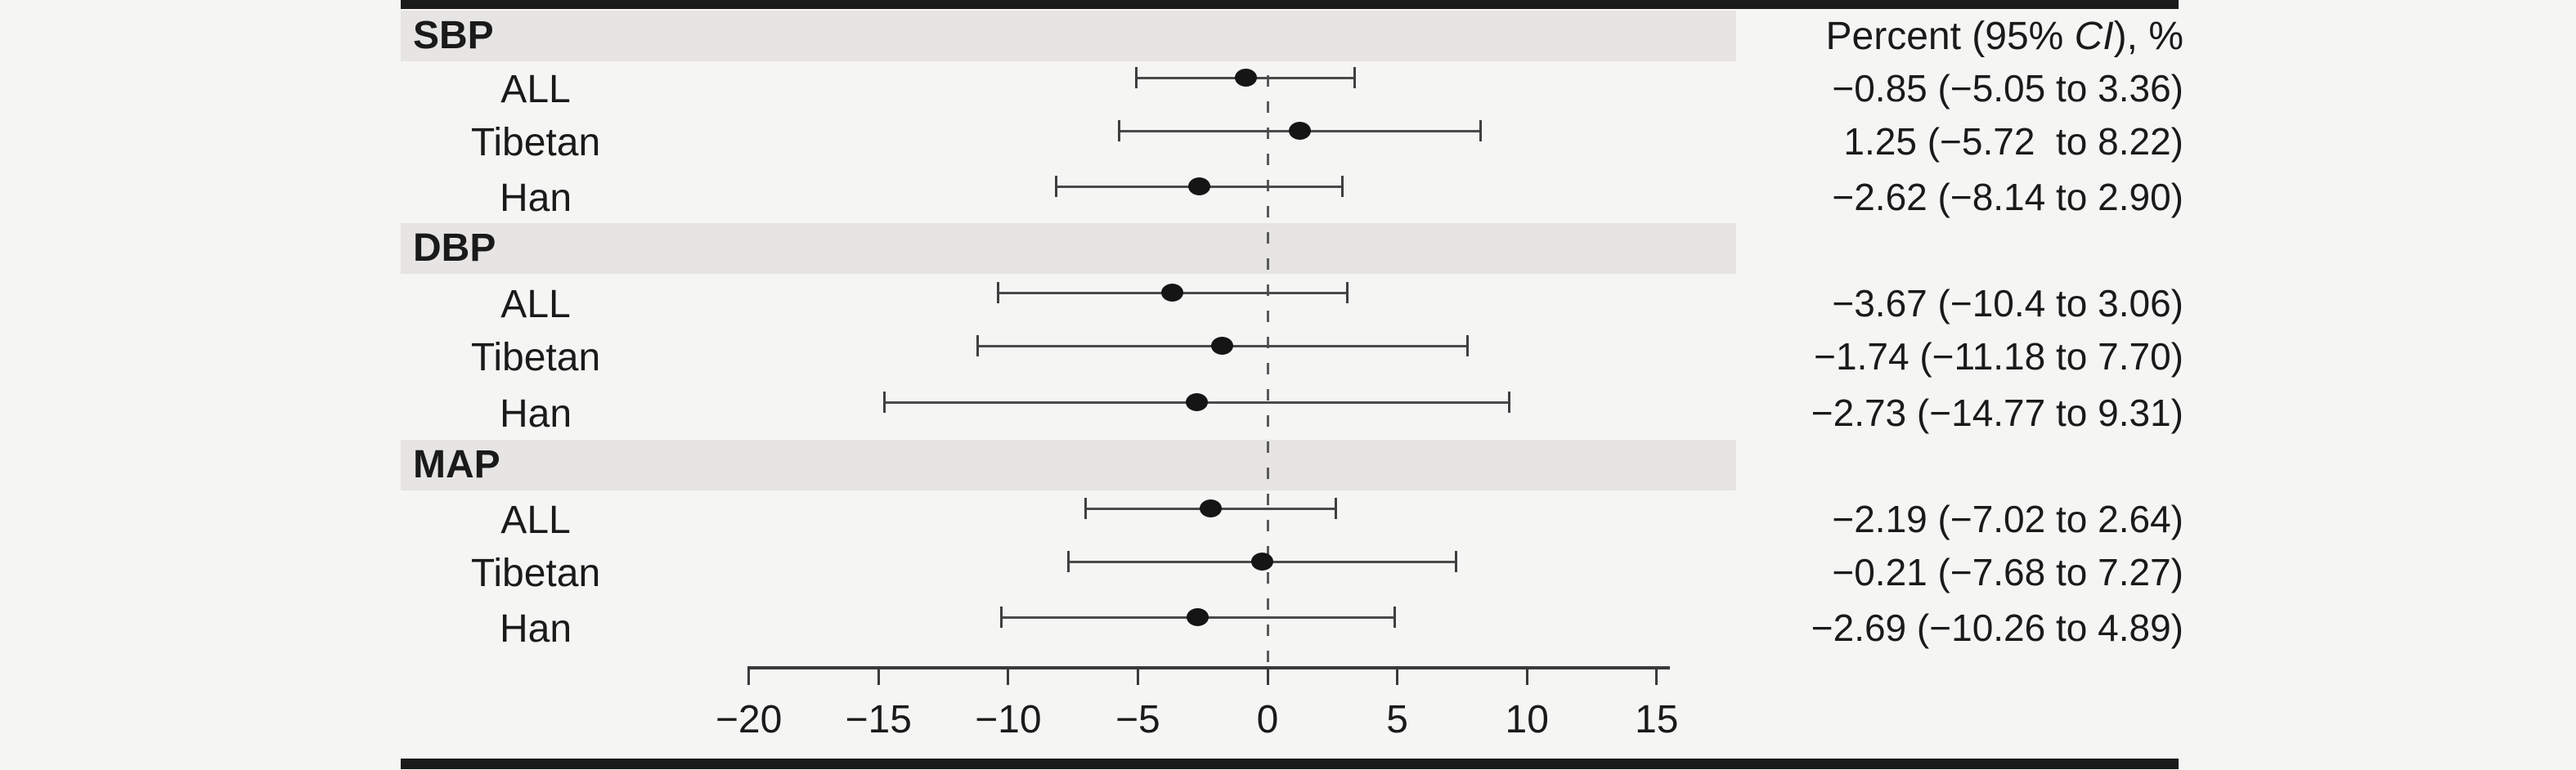 The image size is (2576, 770). What do you see at coordinates (456, 465) in the screenshot?
I see `group-label: MAP` at bounding box center [456, 465].